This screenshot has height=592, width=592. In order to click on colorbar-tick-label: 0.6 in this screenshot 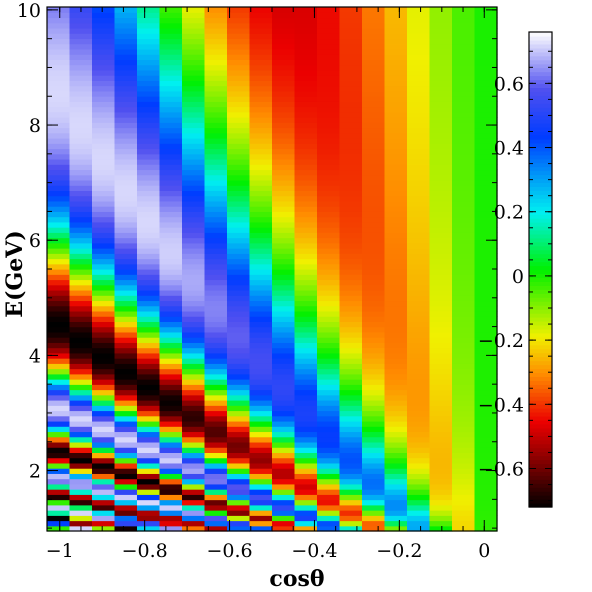, I will do `click(509, 84)`.